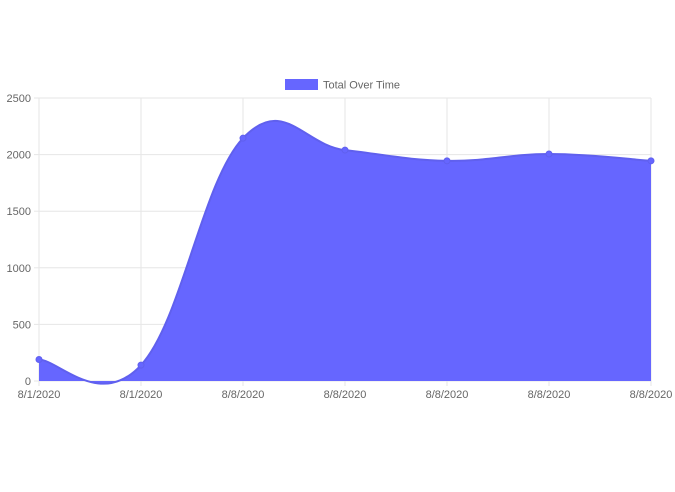  What do you see at coordinates (301, 84) in the screenshot?
I see `legend-swatch` at bounding box center [301, 84].